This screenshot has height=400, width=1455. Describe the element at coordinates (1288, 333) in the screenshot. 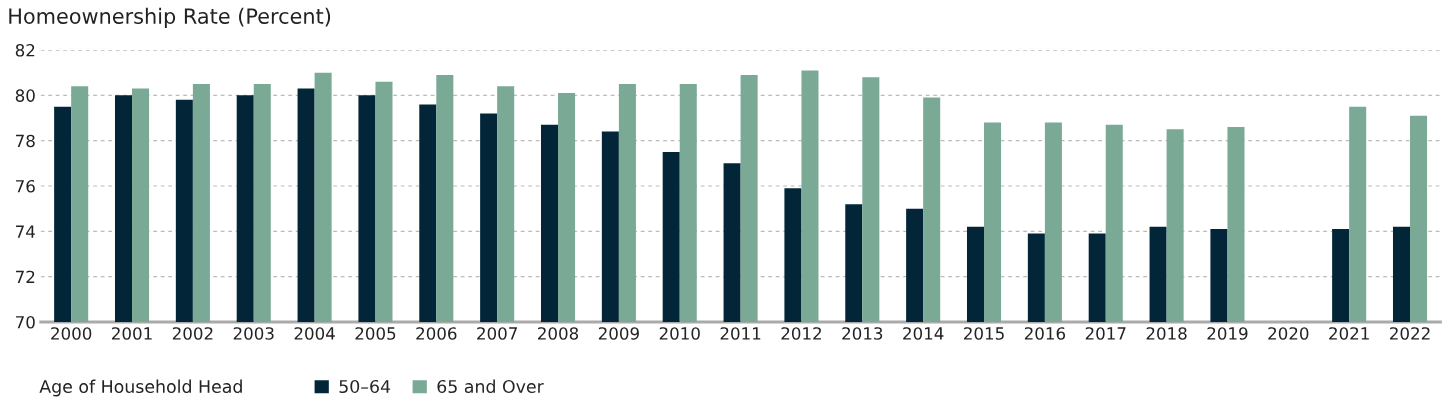

I see `x-tick-label: 2020` at that location.